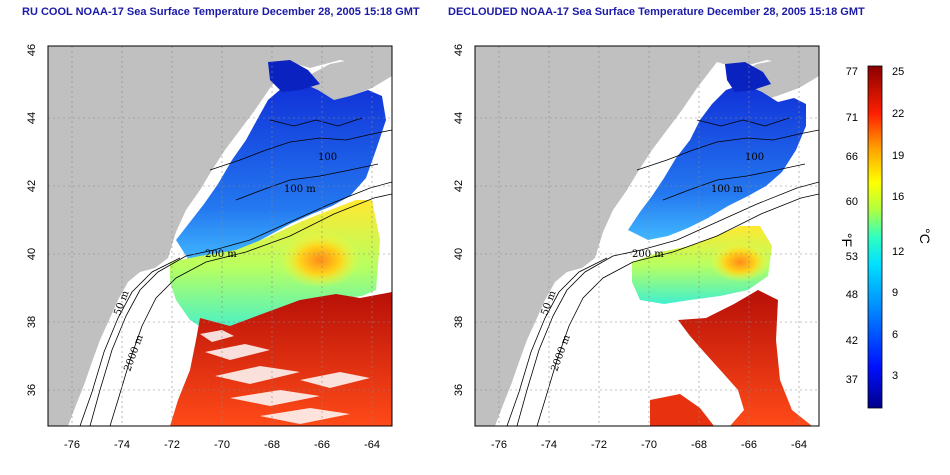 Image resolution: width=950 pixels, height=475 pixels. I want to click on tick-c: 16, so click(898, 197).